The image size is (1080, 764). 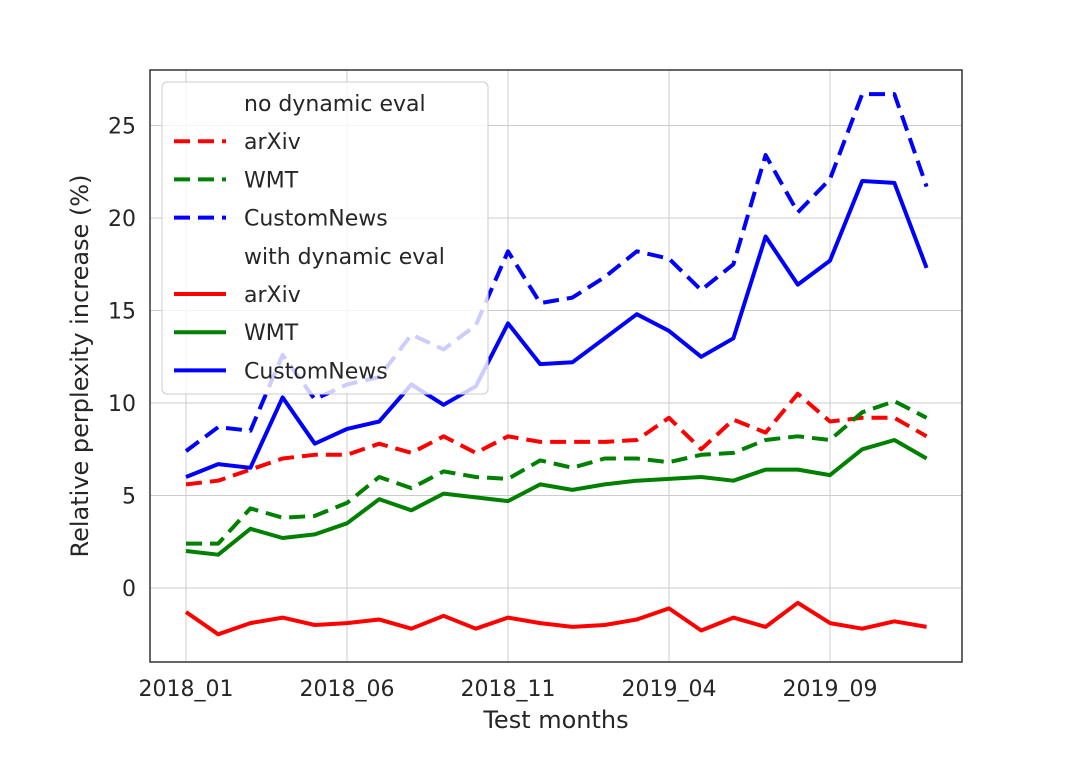 I want to click on series-arxiv-dashed, so click(x=556, y=439).